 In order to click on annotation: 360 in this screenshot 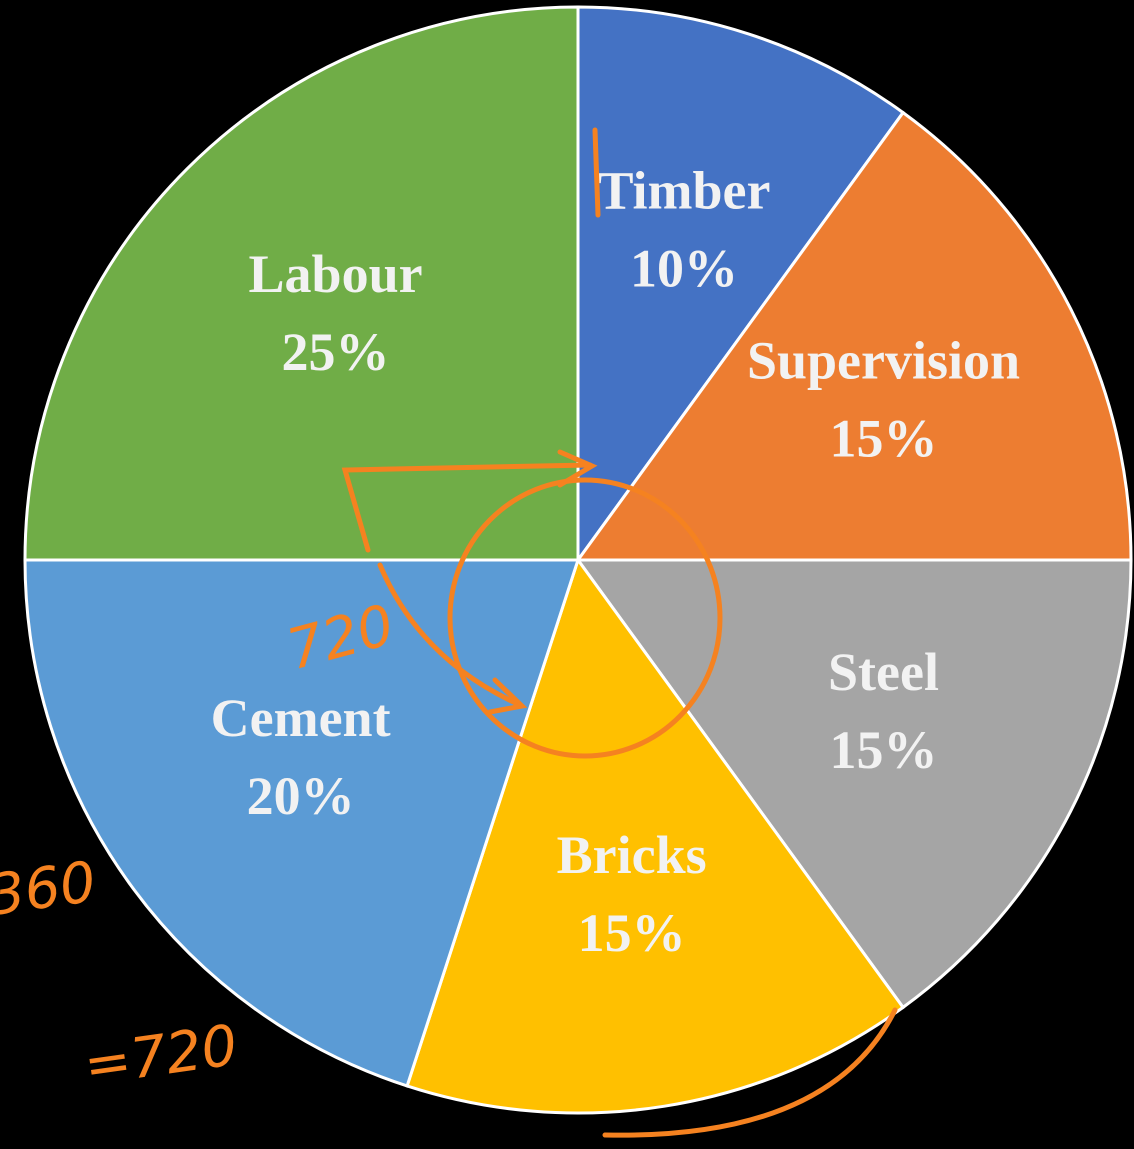, I will do `click(50, 889)`.